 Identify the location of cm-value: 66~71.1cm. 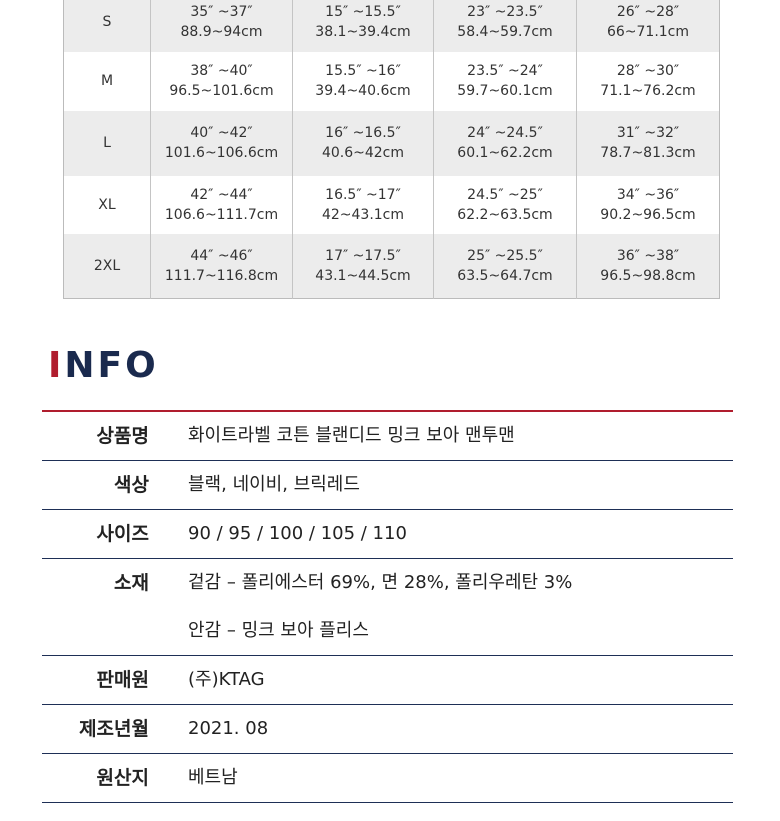
(648, 32).